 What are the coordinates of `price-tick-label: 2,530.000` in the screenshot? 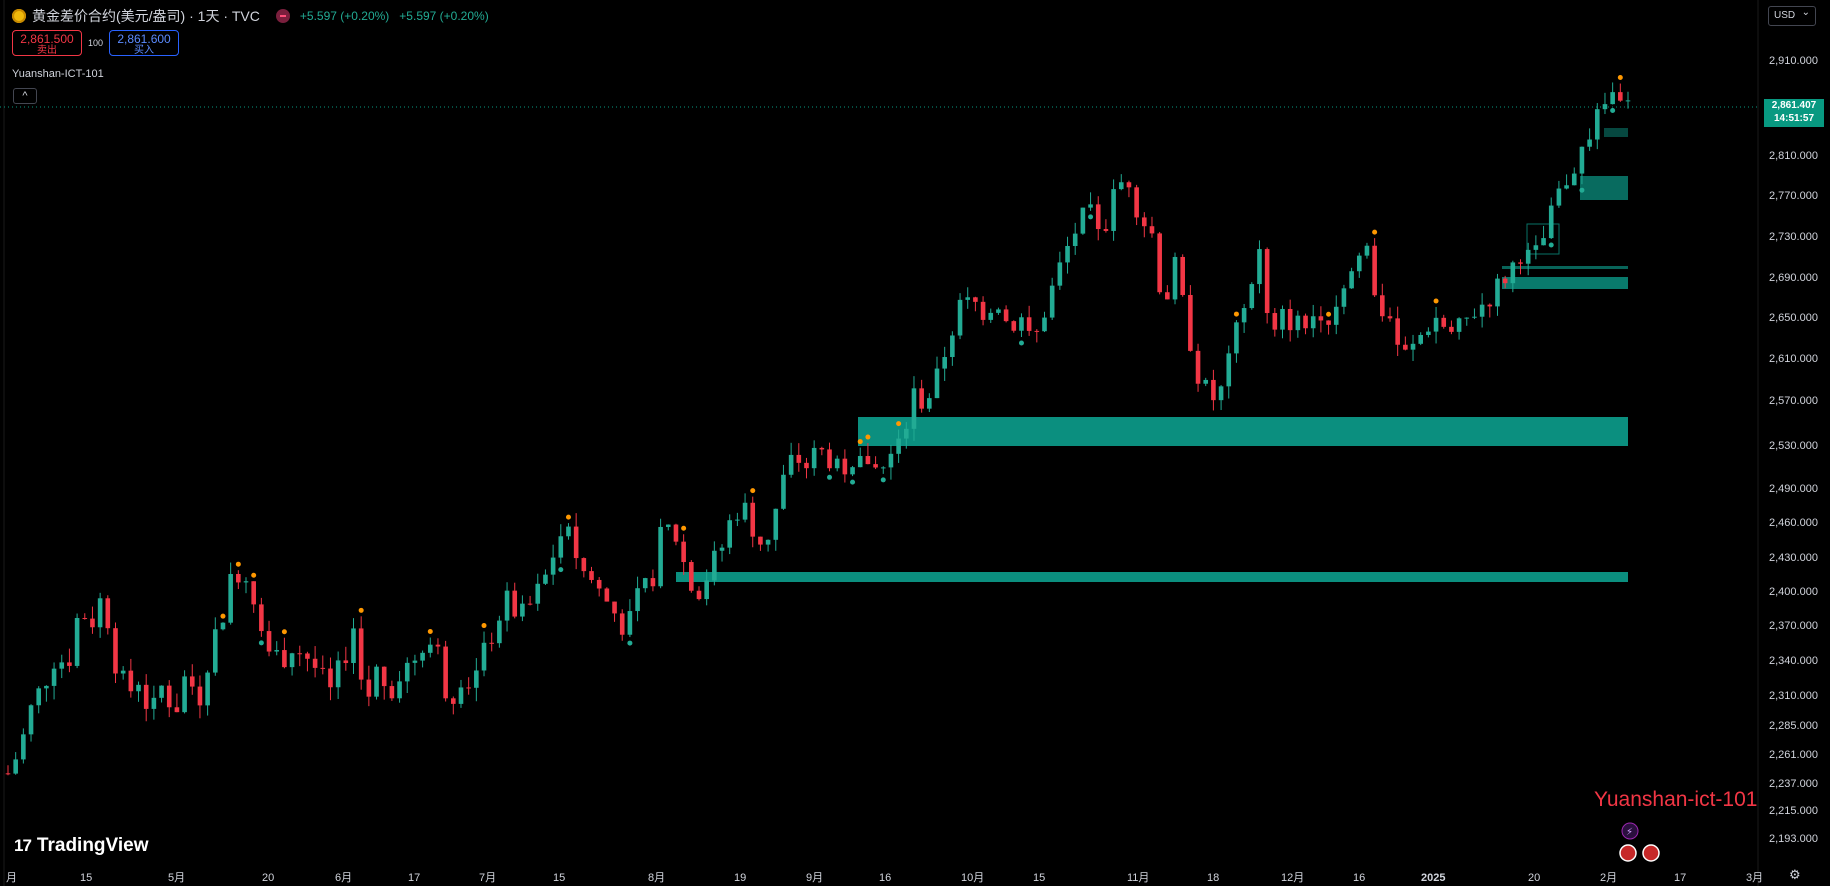 It's located at (1793, 446).